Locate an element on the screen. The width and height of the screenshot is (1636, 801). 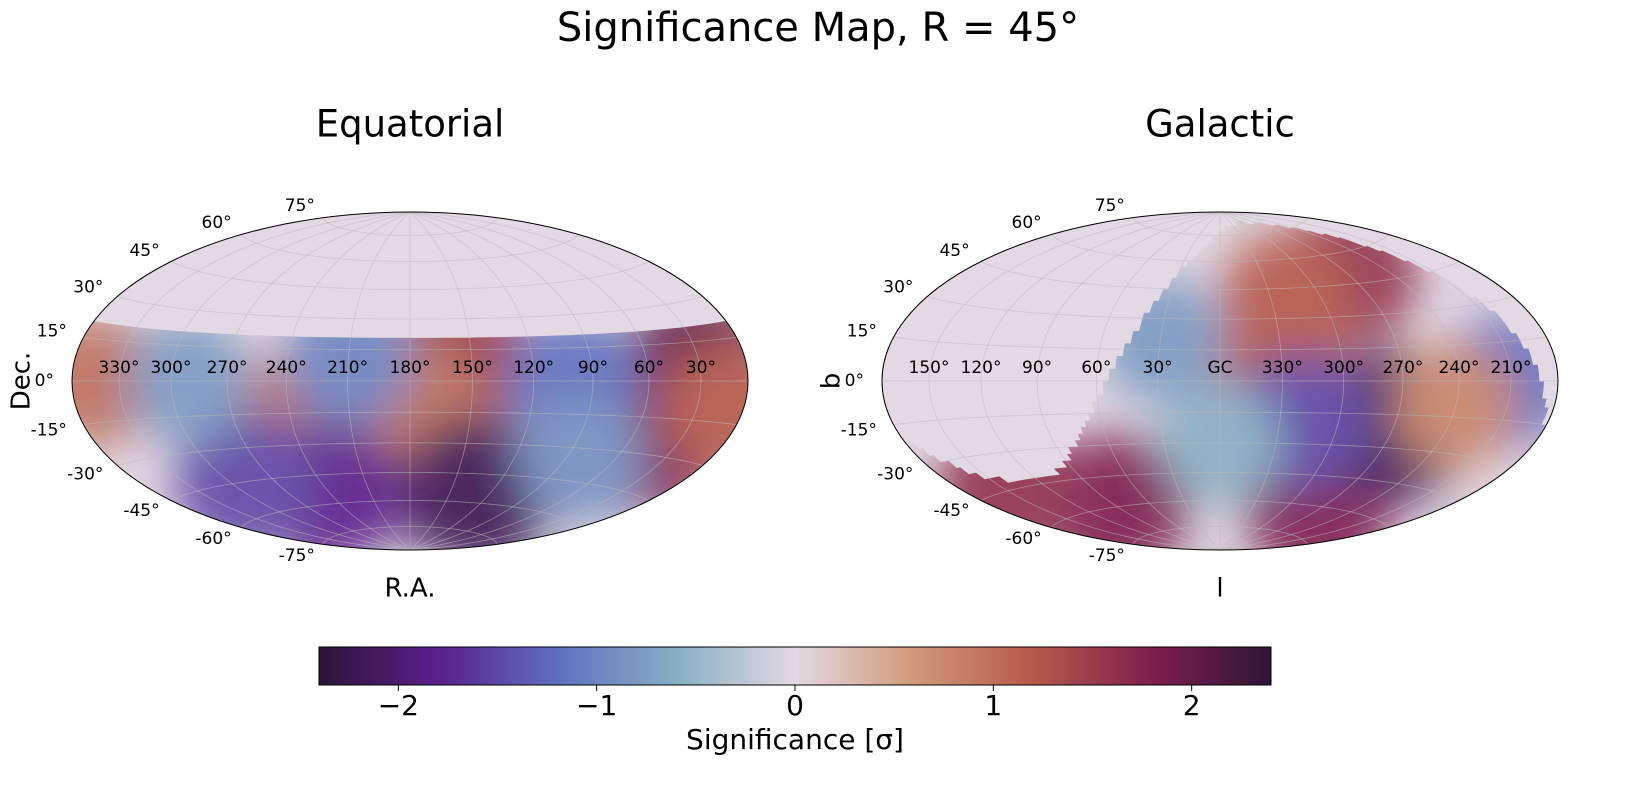
colorbar-tick-label: 1 is located at coordinates (993, 705).